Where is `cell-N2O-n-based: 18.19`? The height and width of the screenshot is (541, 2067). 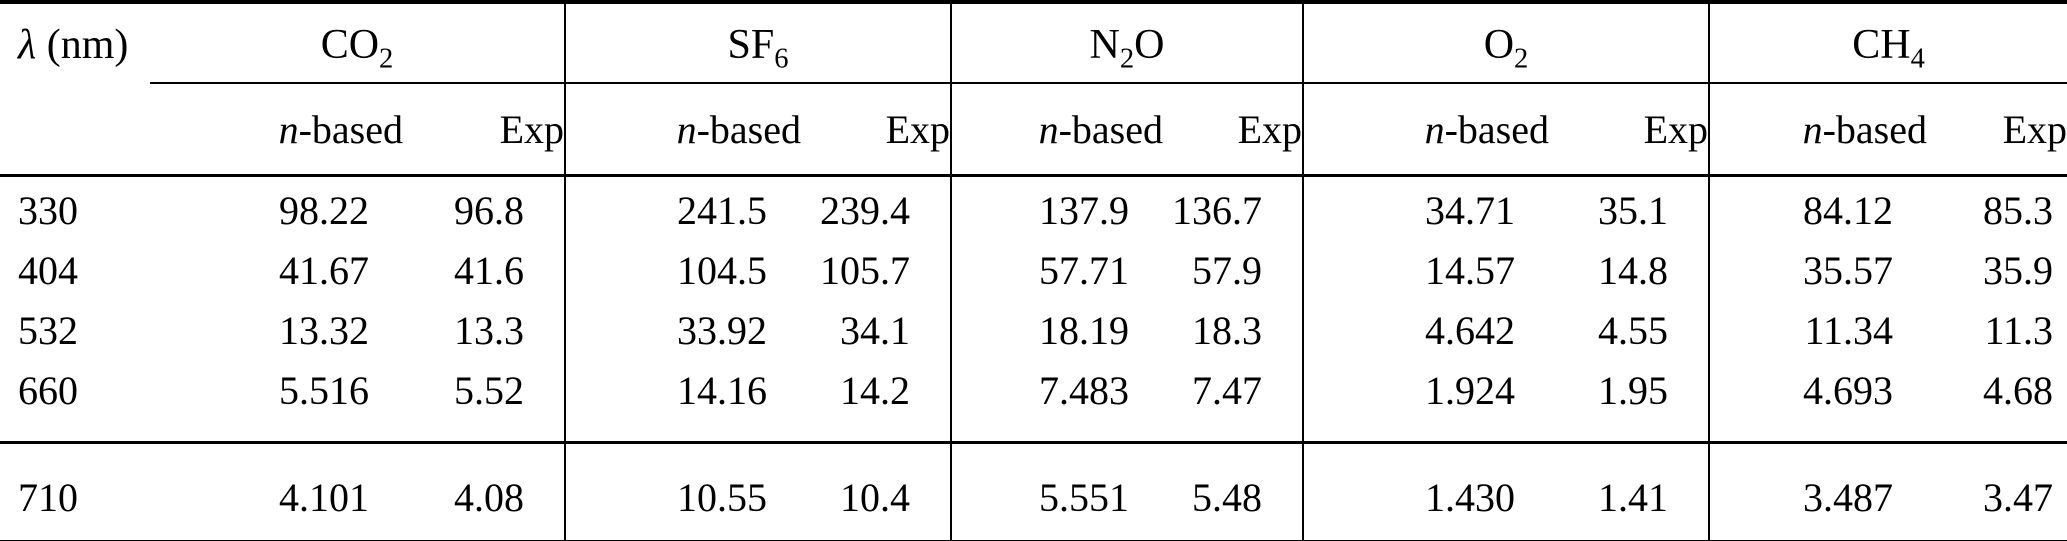 cell-N2O-n-based: 18.19 is located at coordinates (1057, 331).